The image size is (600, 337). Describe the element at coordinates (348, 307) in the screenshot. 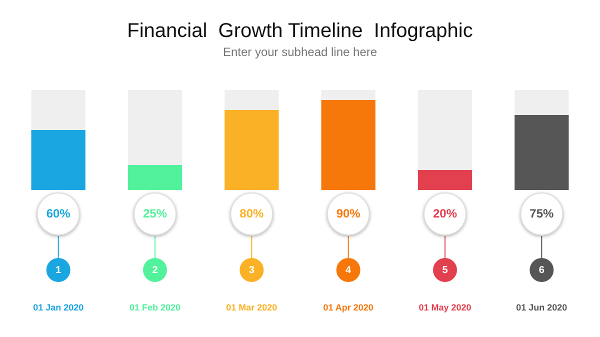

I see `x-tick-label: 01 Apr 2020` at that location.